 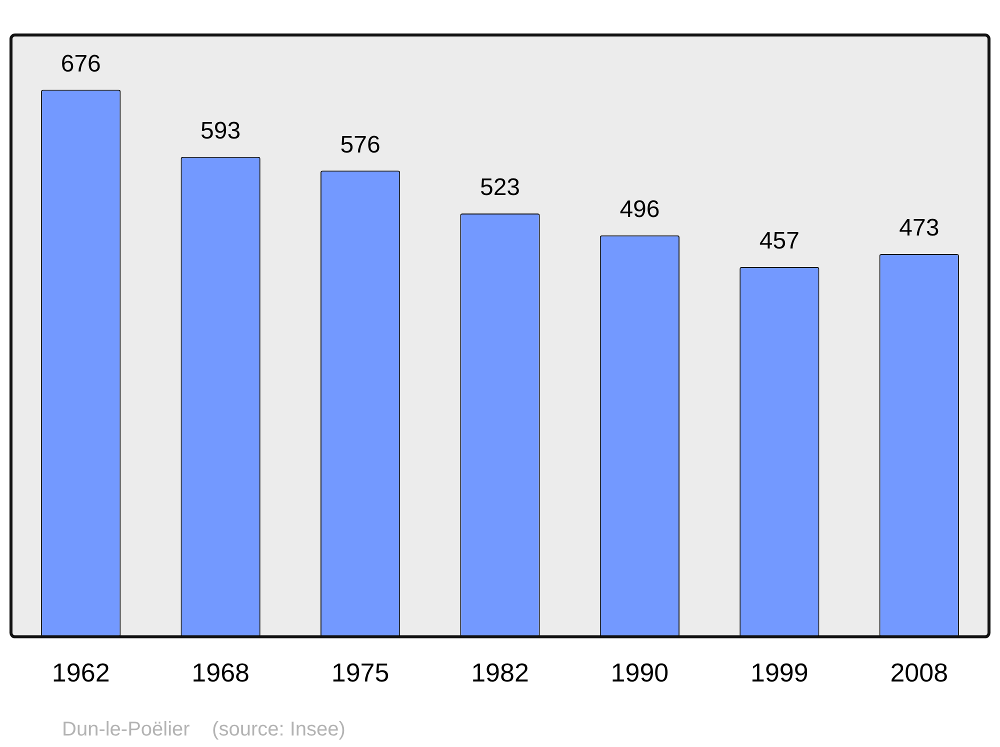 What do you see at coordinates (779, 241) in the screenshot?
I see `data-label: 457` at bounding box center [779, 241].